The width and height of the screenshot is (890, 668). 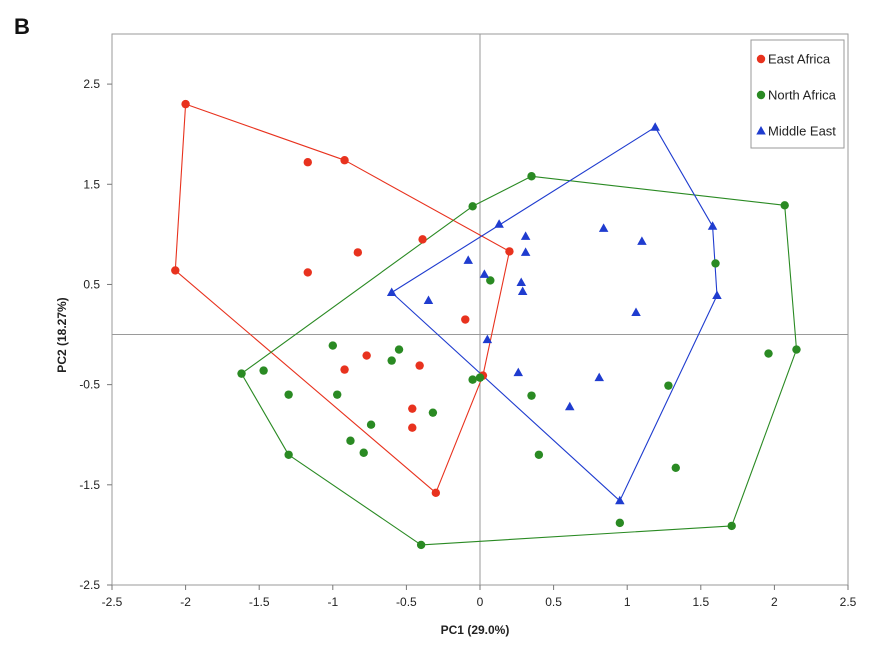 What do you see at coordinates (627, 602) in the screenshot?
I see `x-tick-label: 1` at bounding box center [627, 602].